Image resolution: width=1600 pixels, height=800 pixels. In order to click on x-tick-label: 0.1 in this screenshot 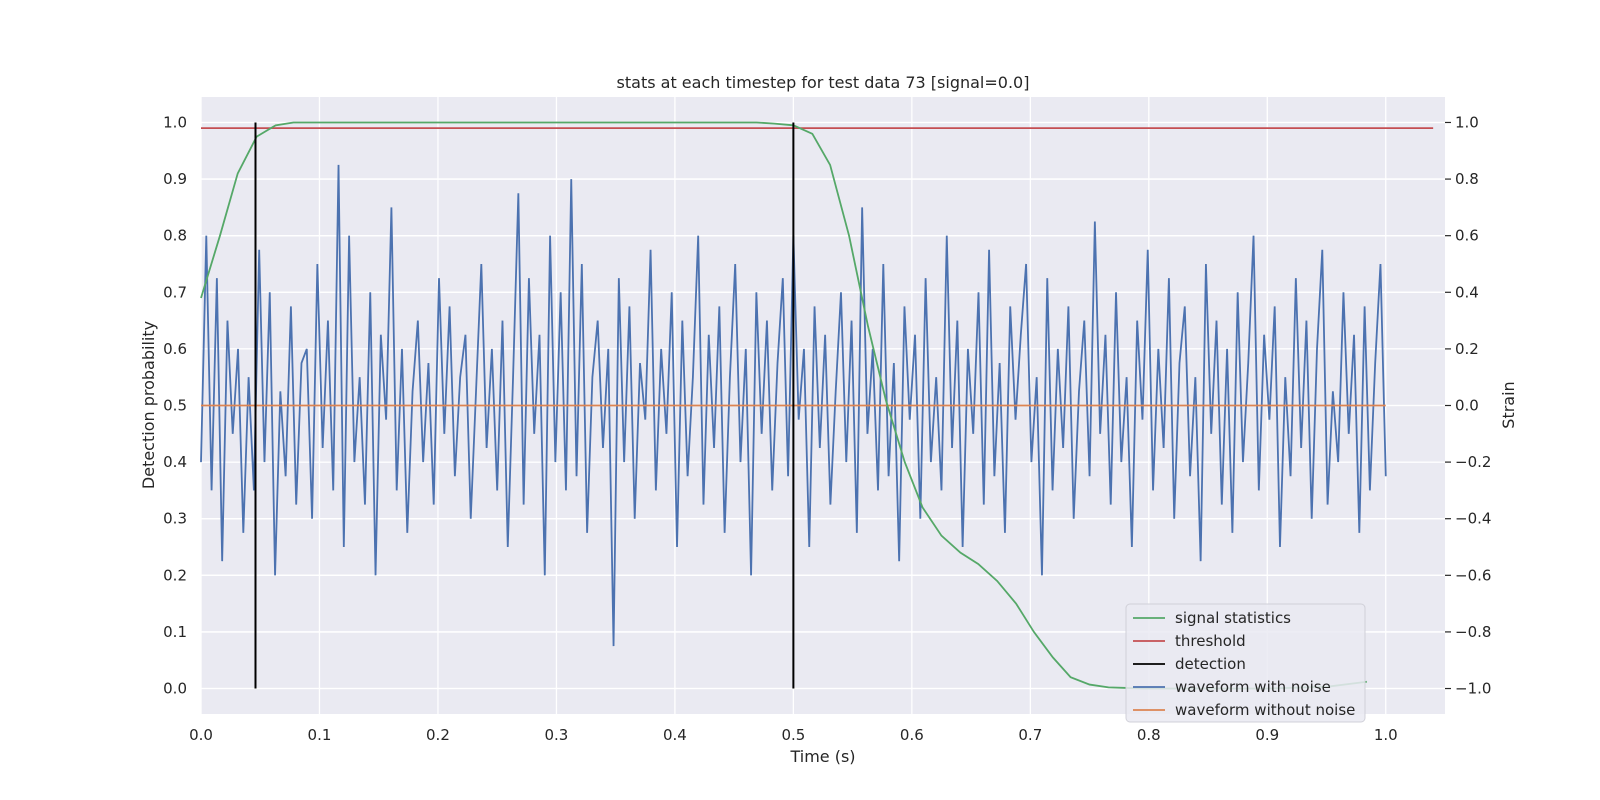, I will do `click(320, 735)`.